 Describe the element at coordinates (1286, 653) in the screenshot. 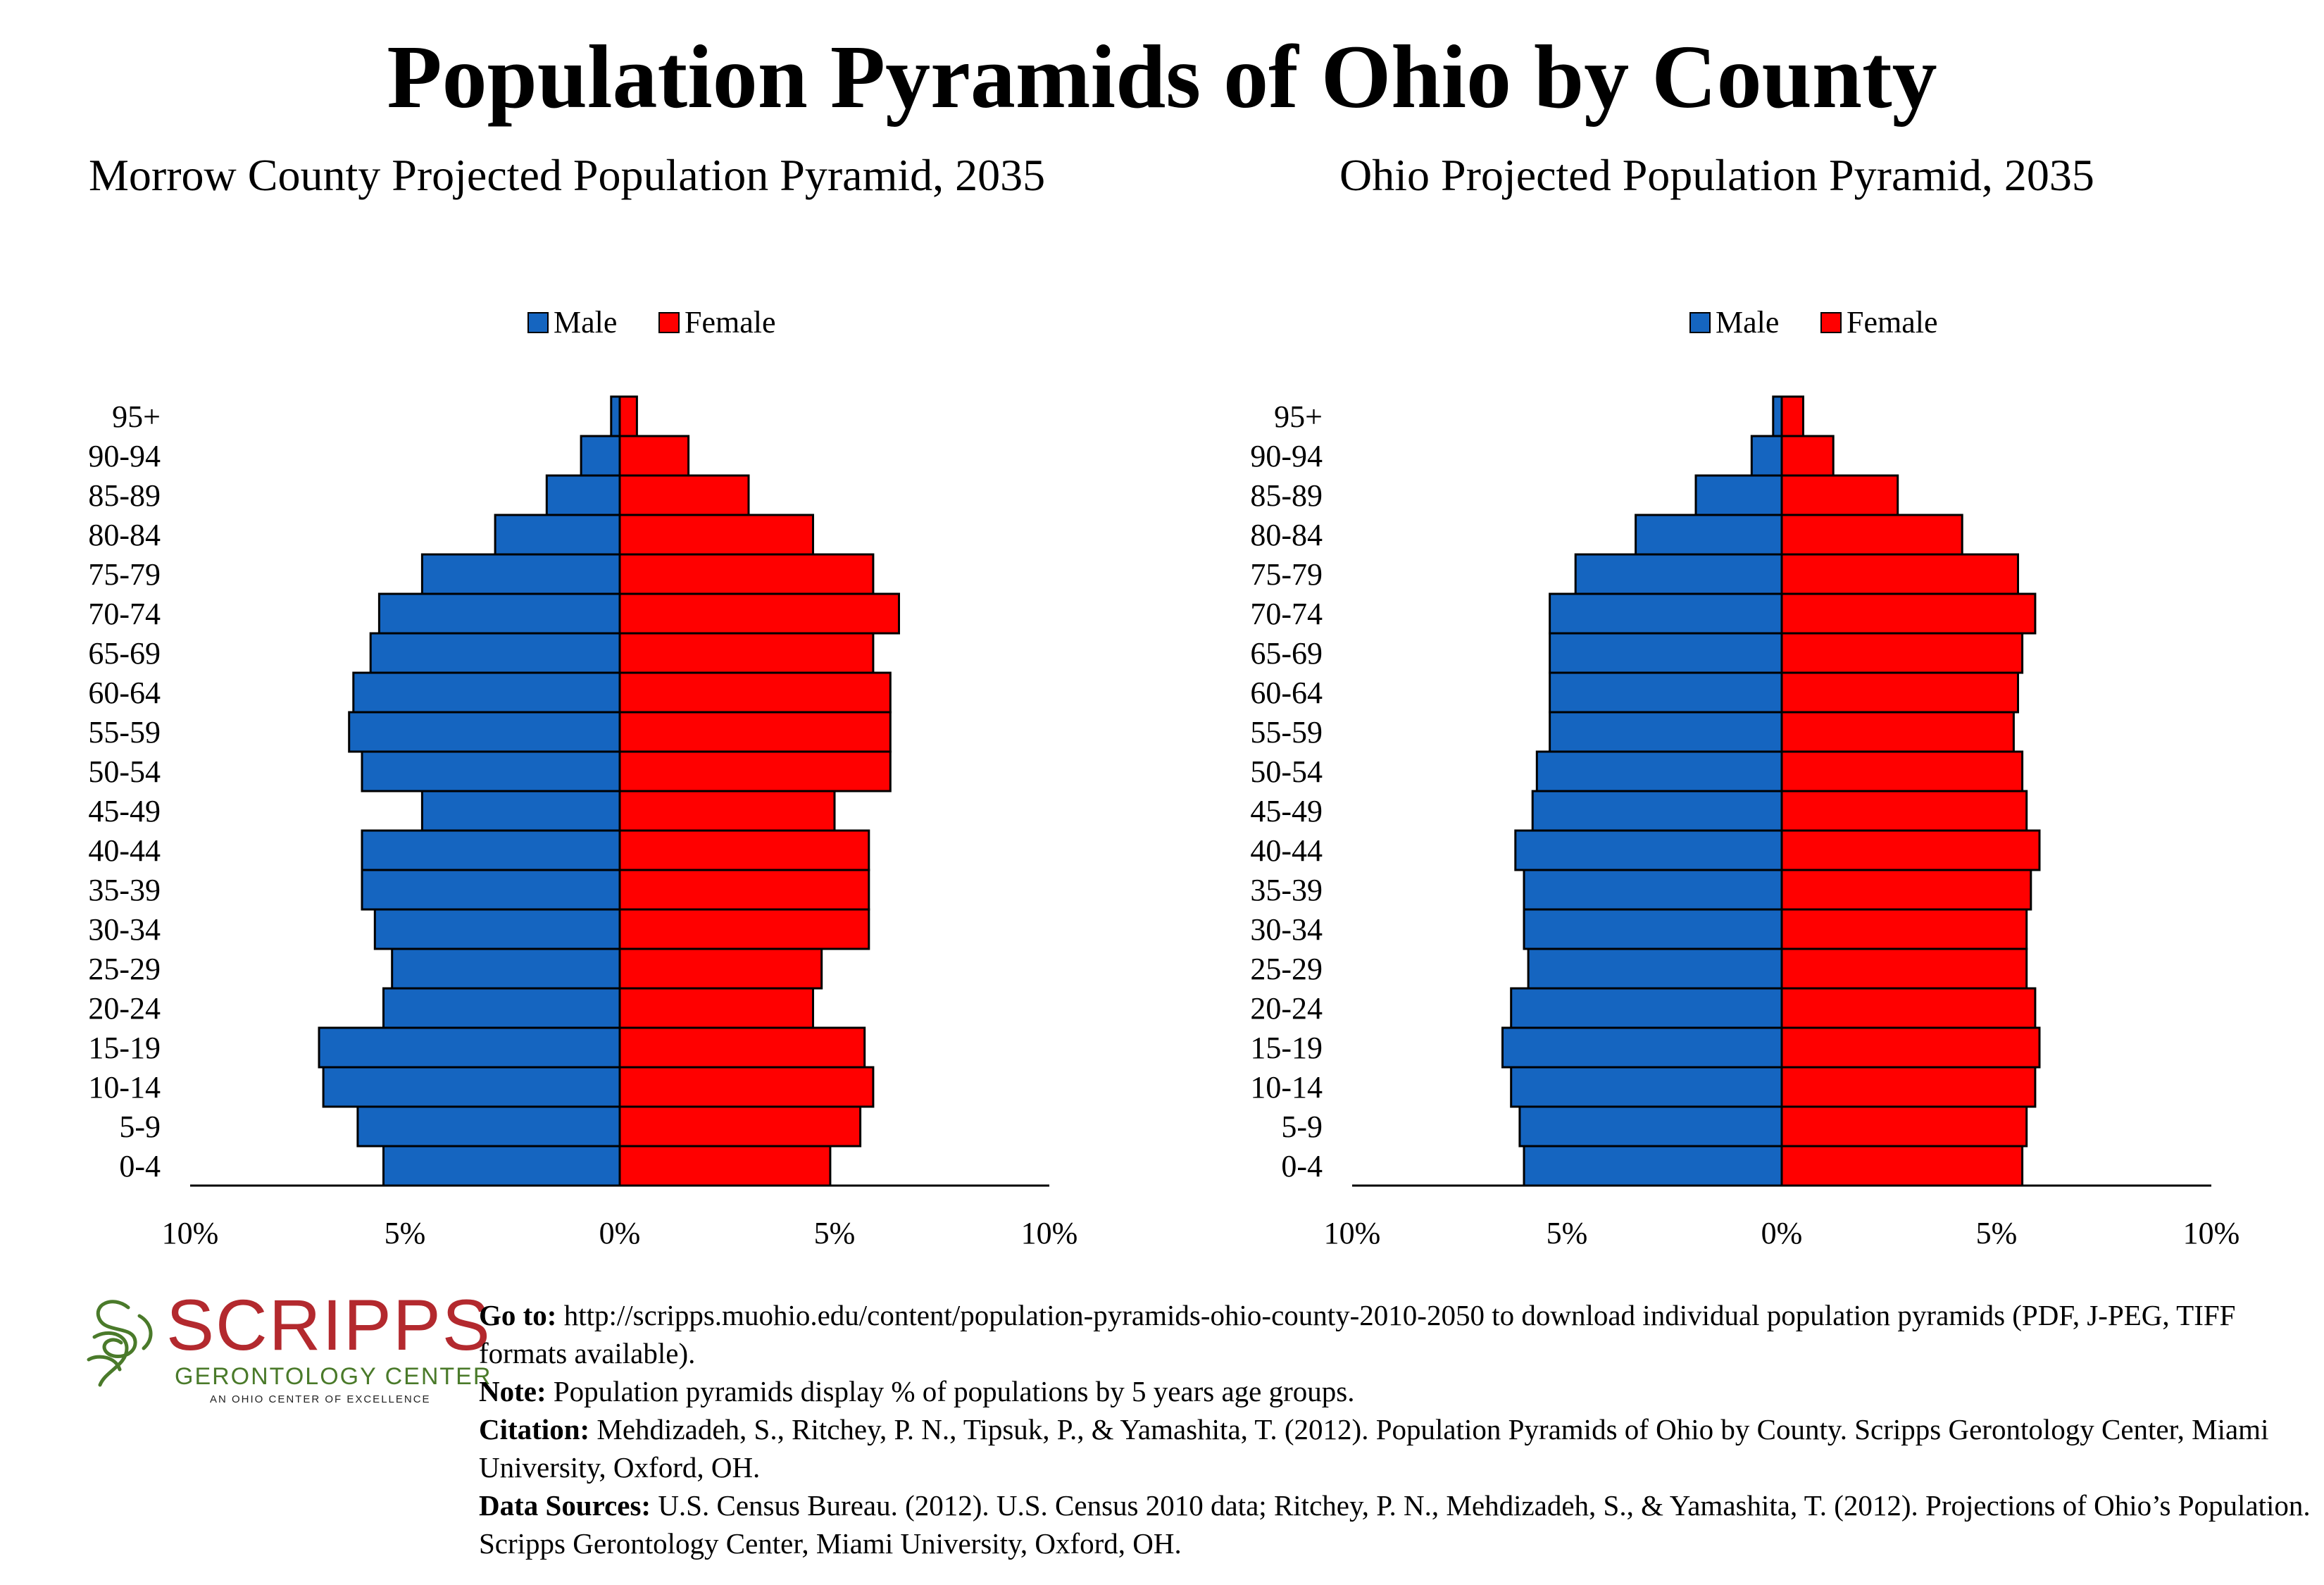

I see `age-label-65-69: 65-69` at that location.